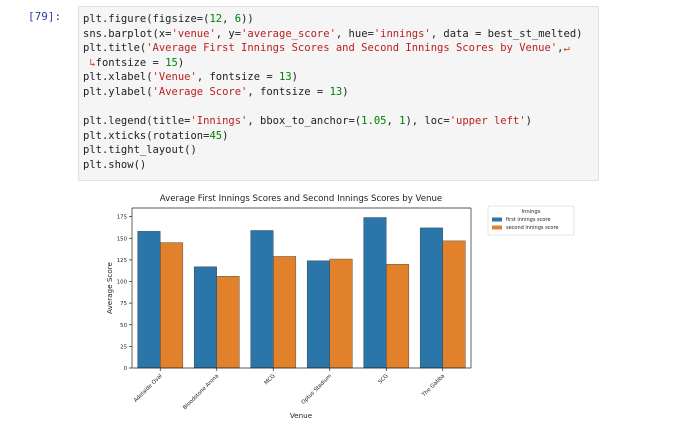  I want to click on cell-prompt: [79]:, so click(45, 16).